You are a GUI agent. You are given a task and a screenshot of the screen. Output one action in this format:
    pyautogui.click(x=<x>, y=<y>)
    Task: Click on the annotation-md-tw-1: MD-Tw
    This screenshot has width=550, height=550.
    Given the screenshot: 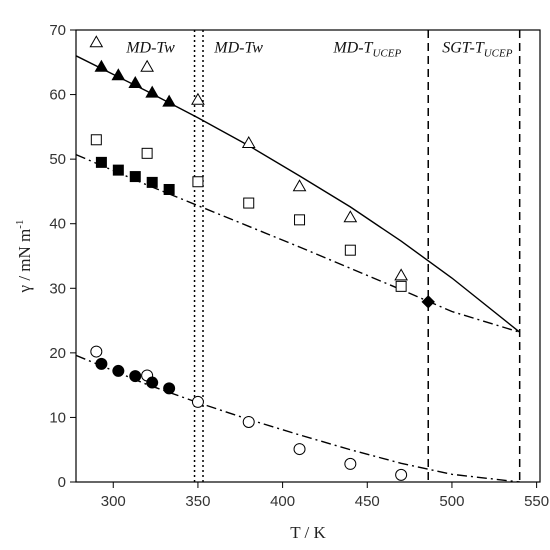 What is the action you would take?
    pyautogui.click(x=150, y=48)
    